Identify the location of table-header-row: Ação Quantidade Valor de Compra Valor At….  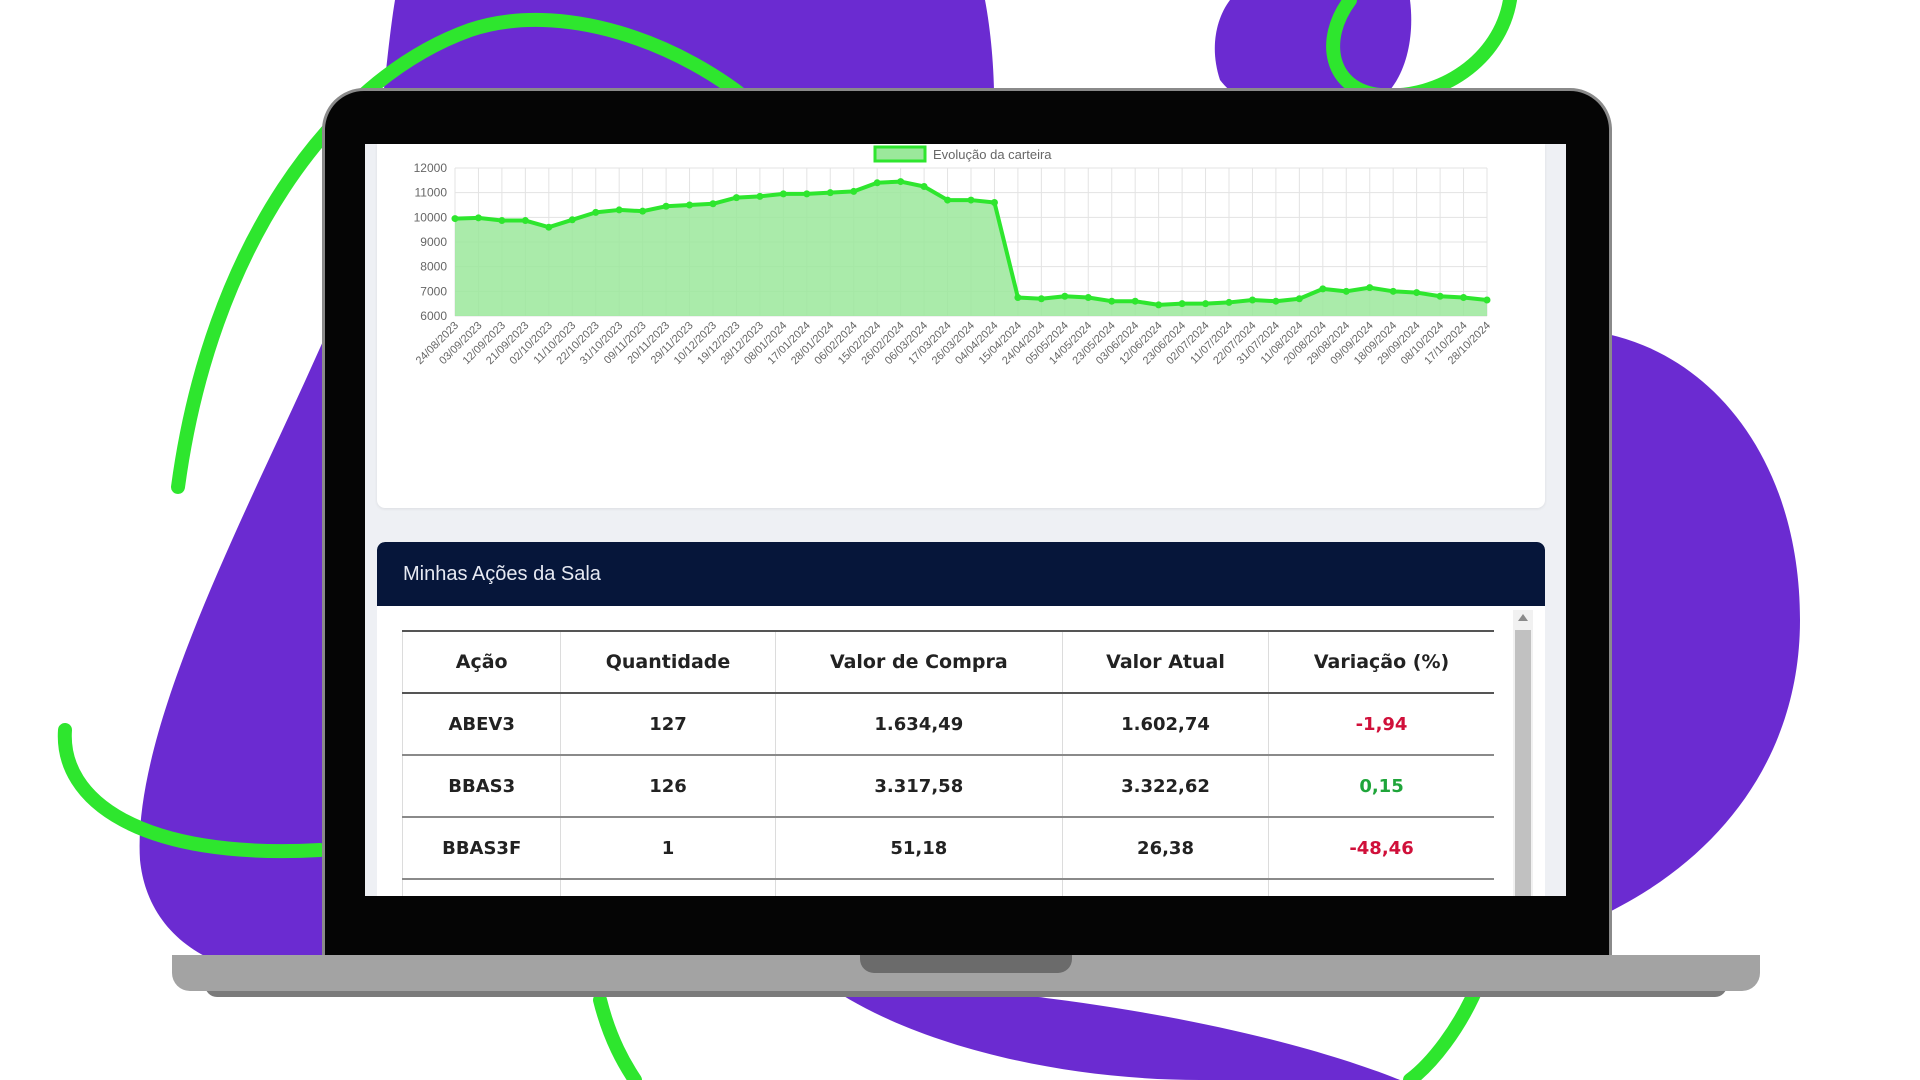
(947, 662).